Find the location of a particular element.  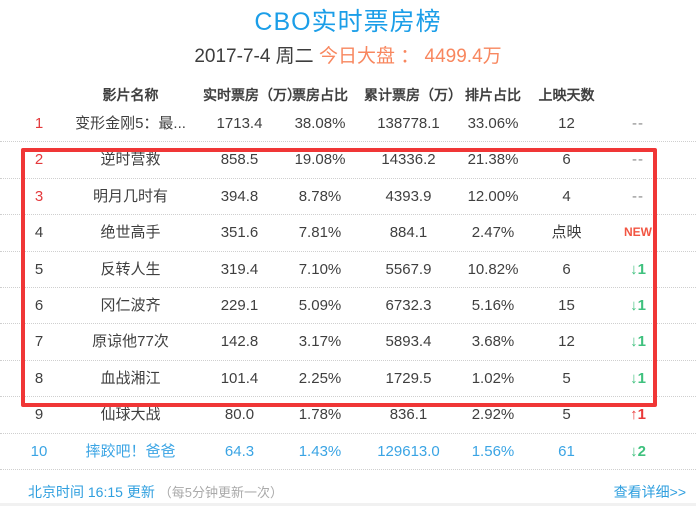

rank-change-cell: NEW is located at coordinates (638, 232).